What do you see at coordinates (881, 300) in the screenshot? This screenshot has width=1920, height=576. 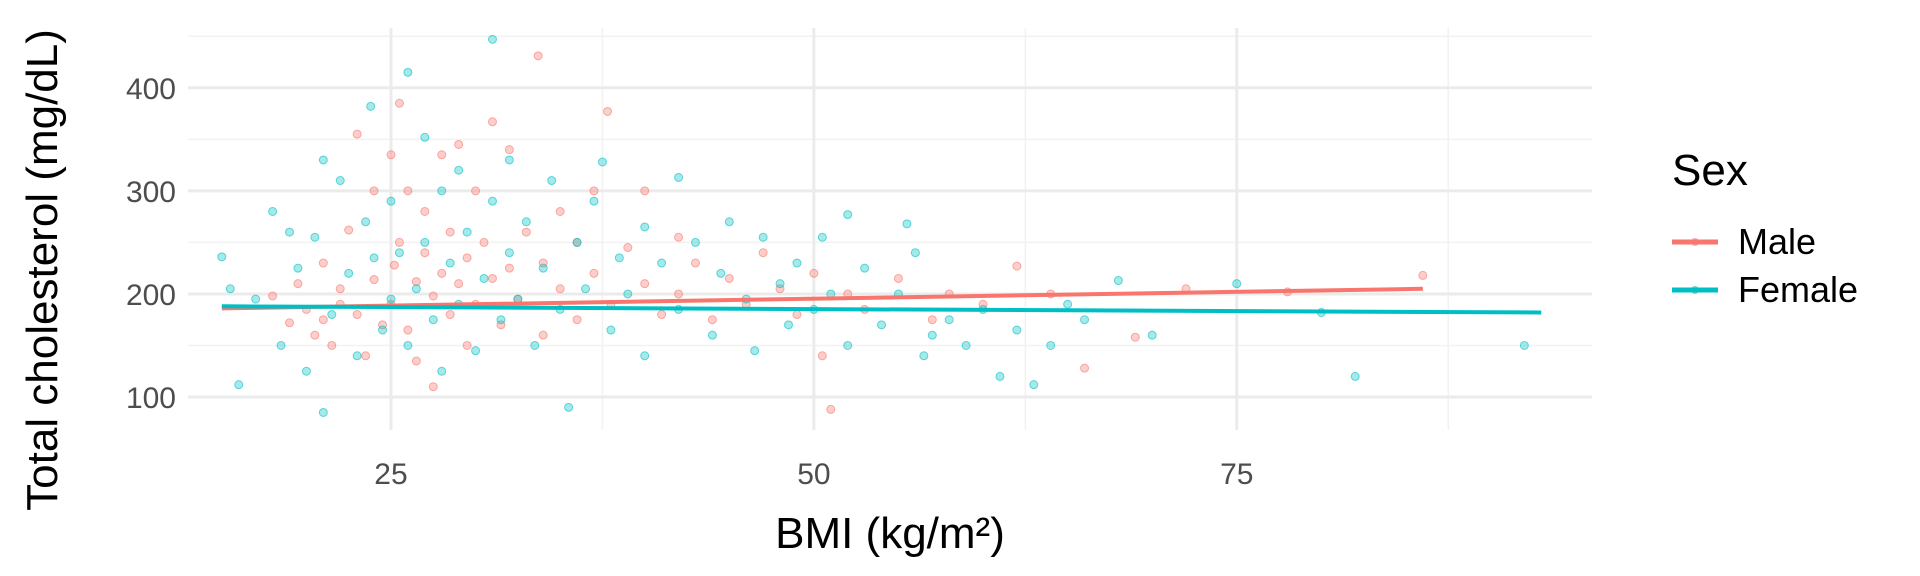 I see `trend-lines` at bounding box center [881, 300].